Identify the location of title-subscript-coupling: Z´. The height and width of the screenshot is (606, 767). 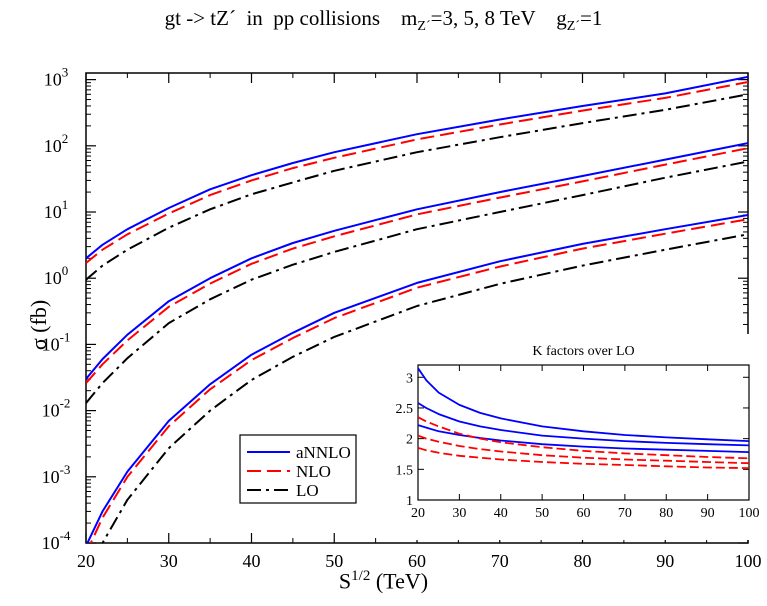
(573, 27).